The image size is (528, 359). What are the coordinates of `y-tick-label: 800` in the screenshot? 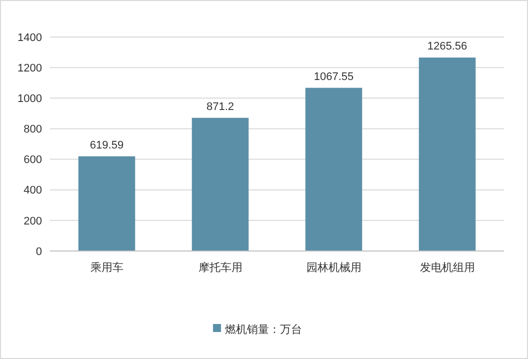 It's located at (33, 130).